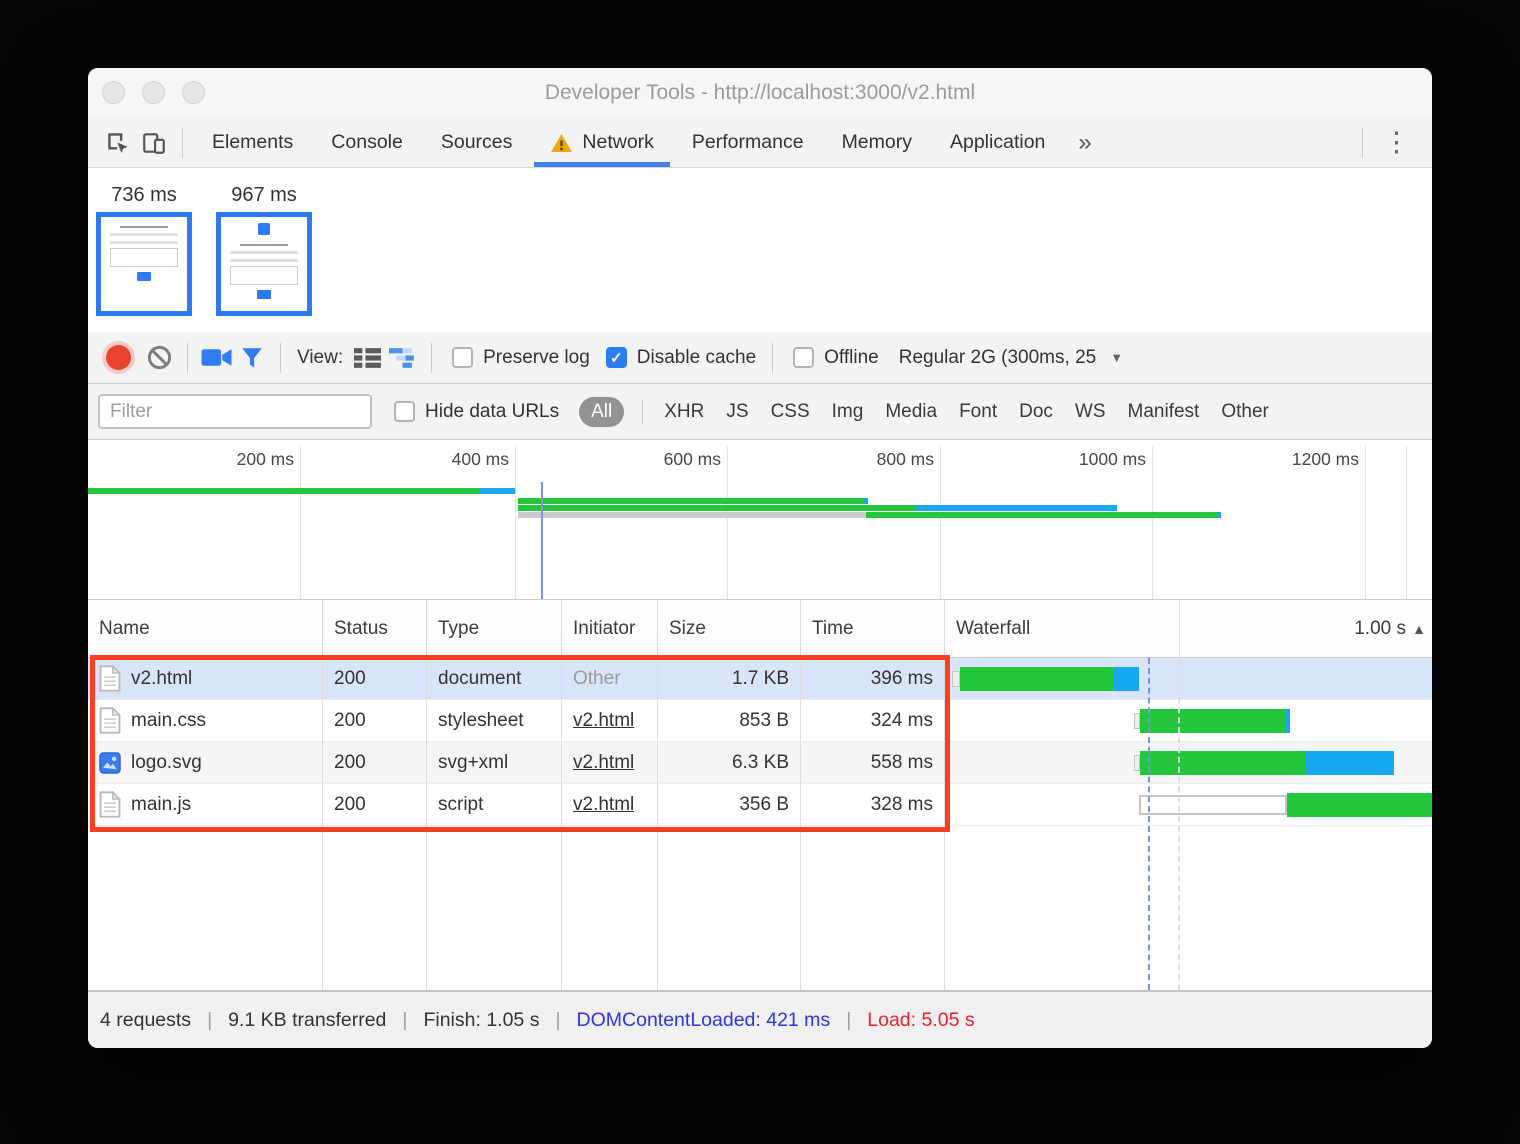 This screenshot has width=1520, height=1144. What do you see at coordinates (616, 357) in the screenshot?
I see `disable-cache-checkbox: ✓` at bounding box center [616, 357].